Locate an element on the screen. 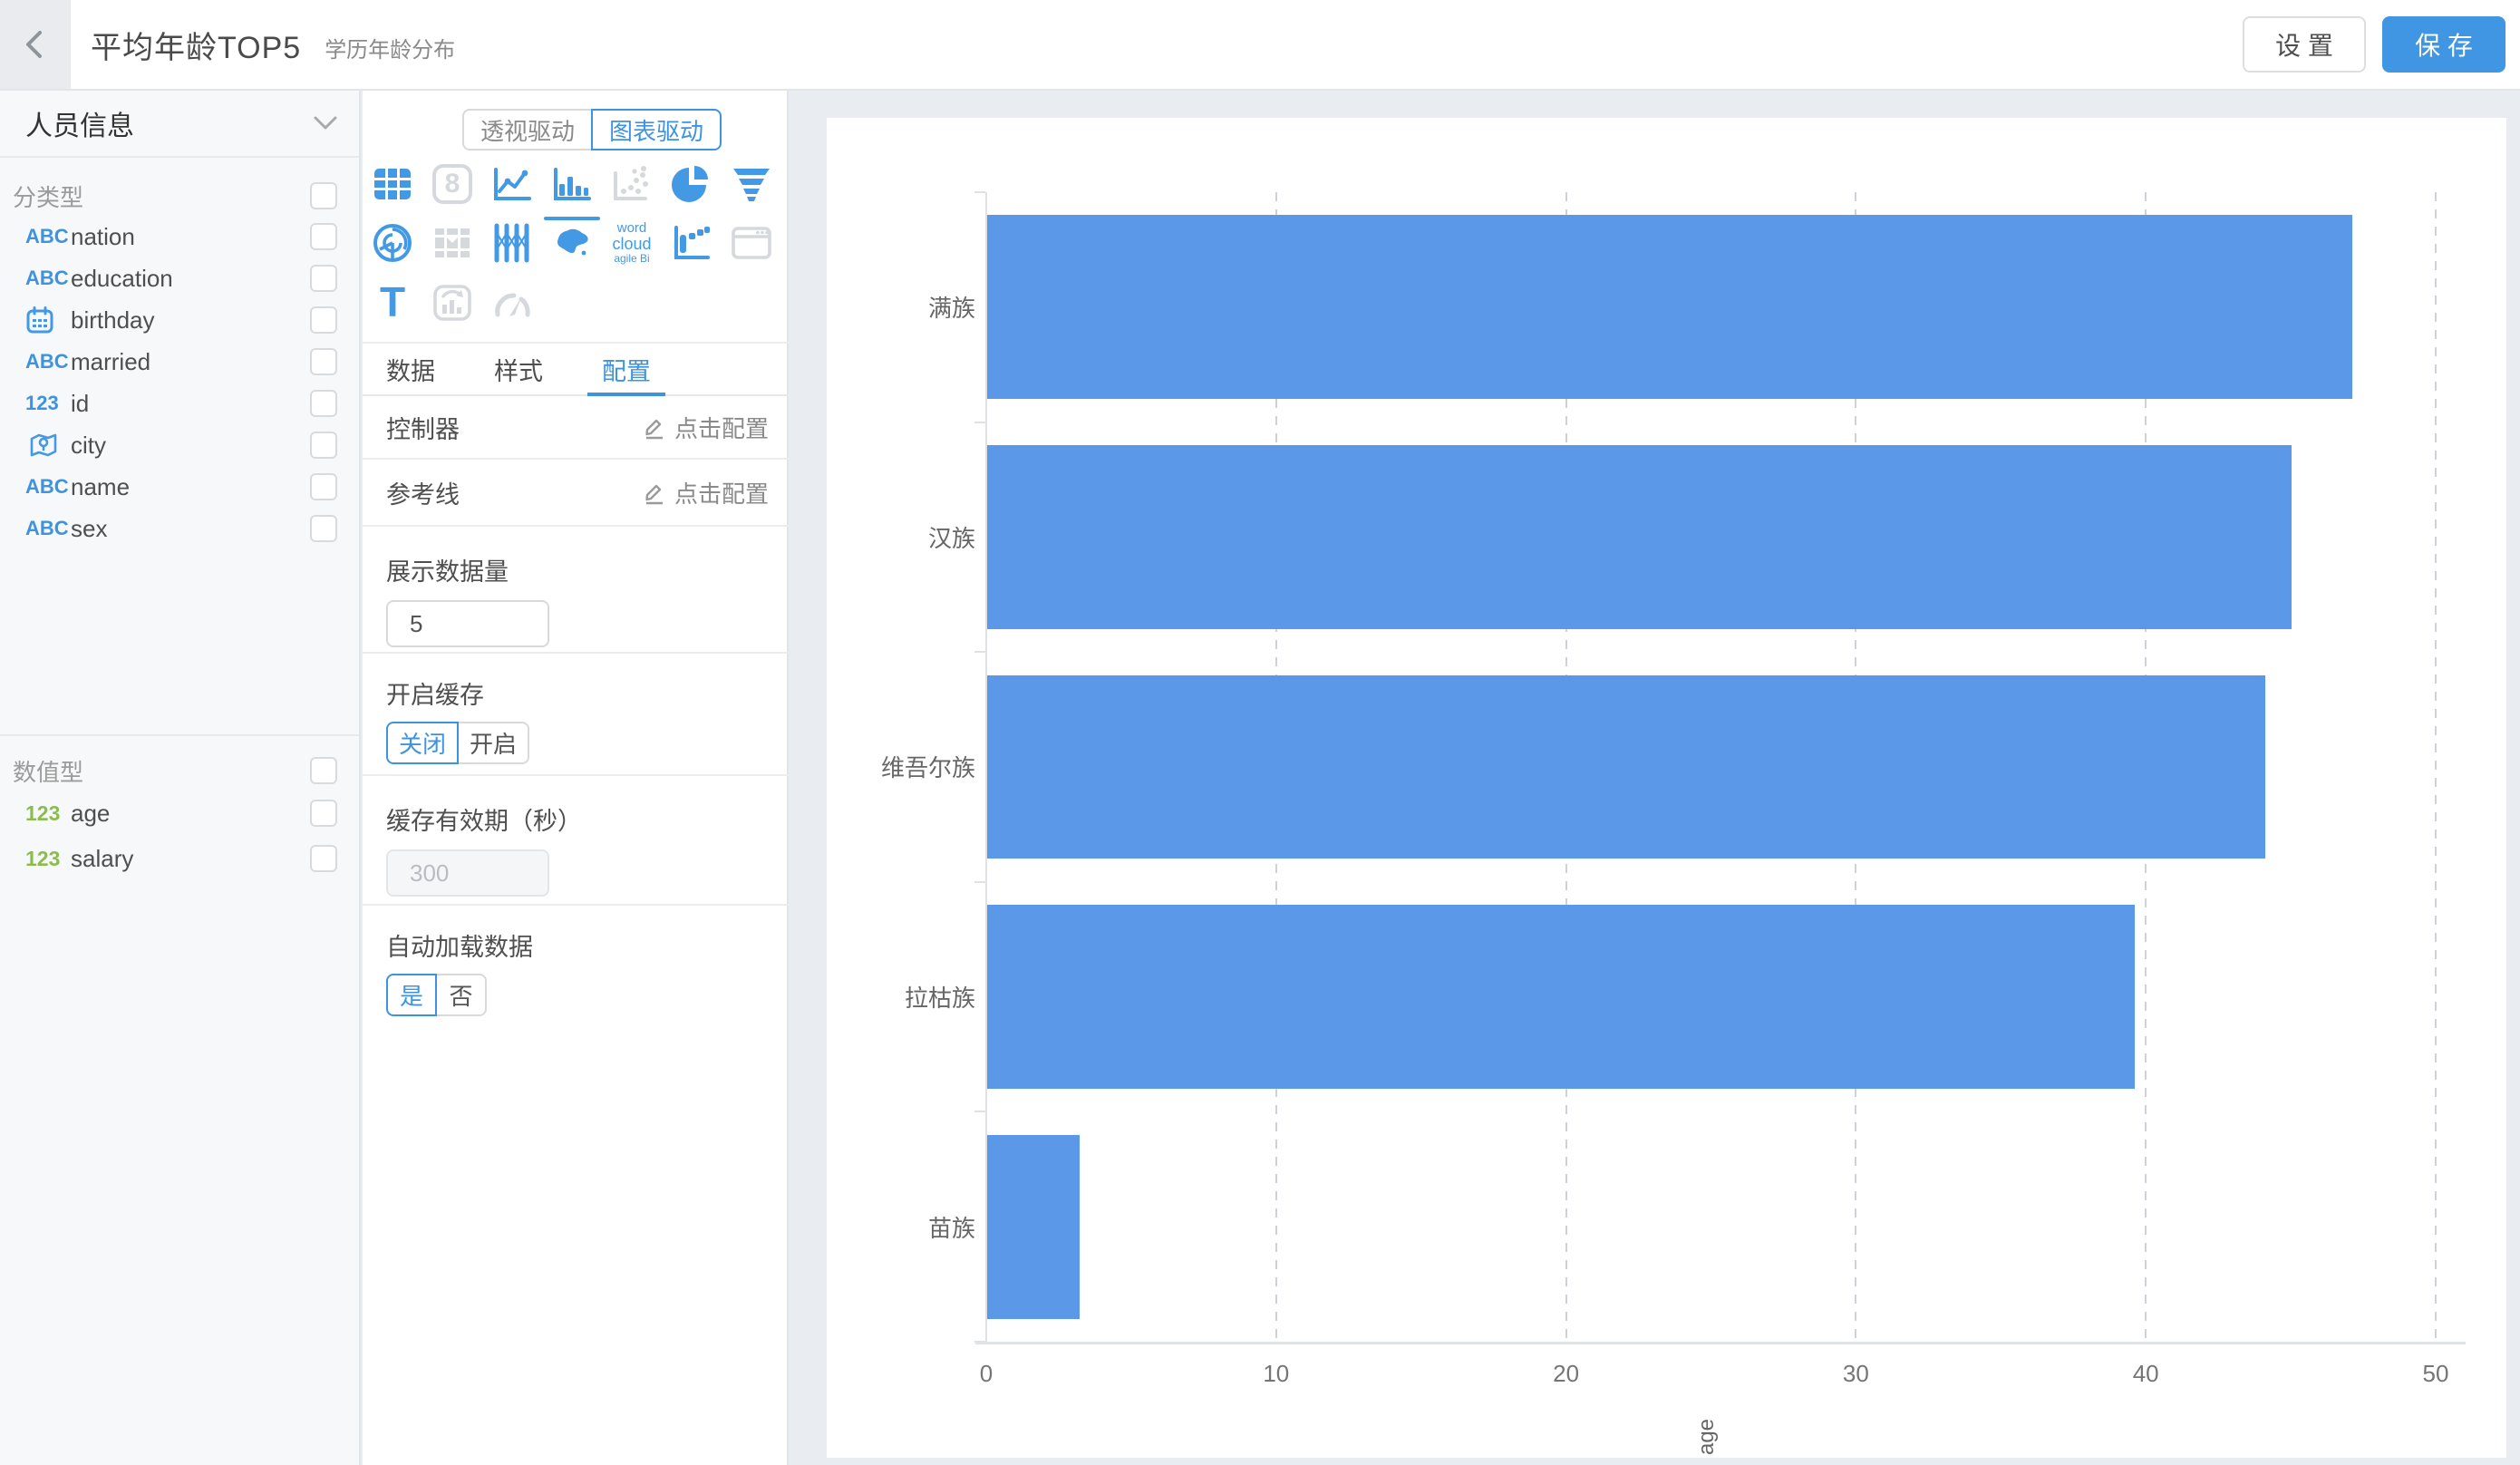  chart-type-china-map-icon is located at coordinates (572, 242).